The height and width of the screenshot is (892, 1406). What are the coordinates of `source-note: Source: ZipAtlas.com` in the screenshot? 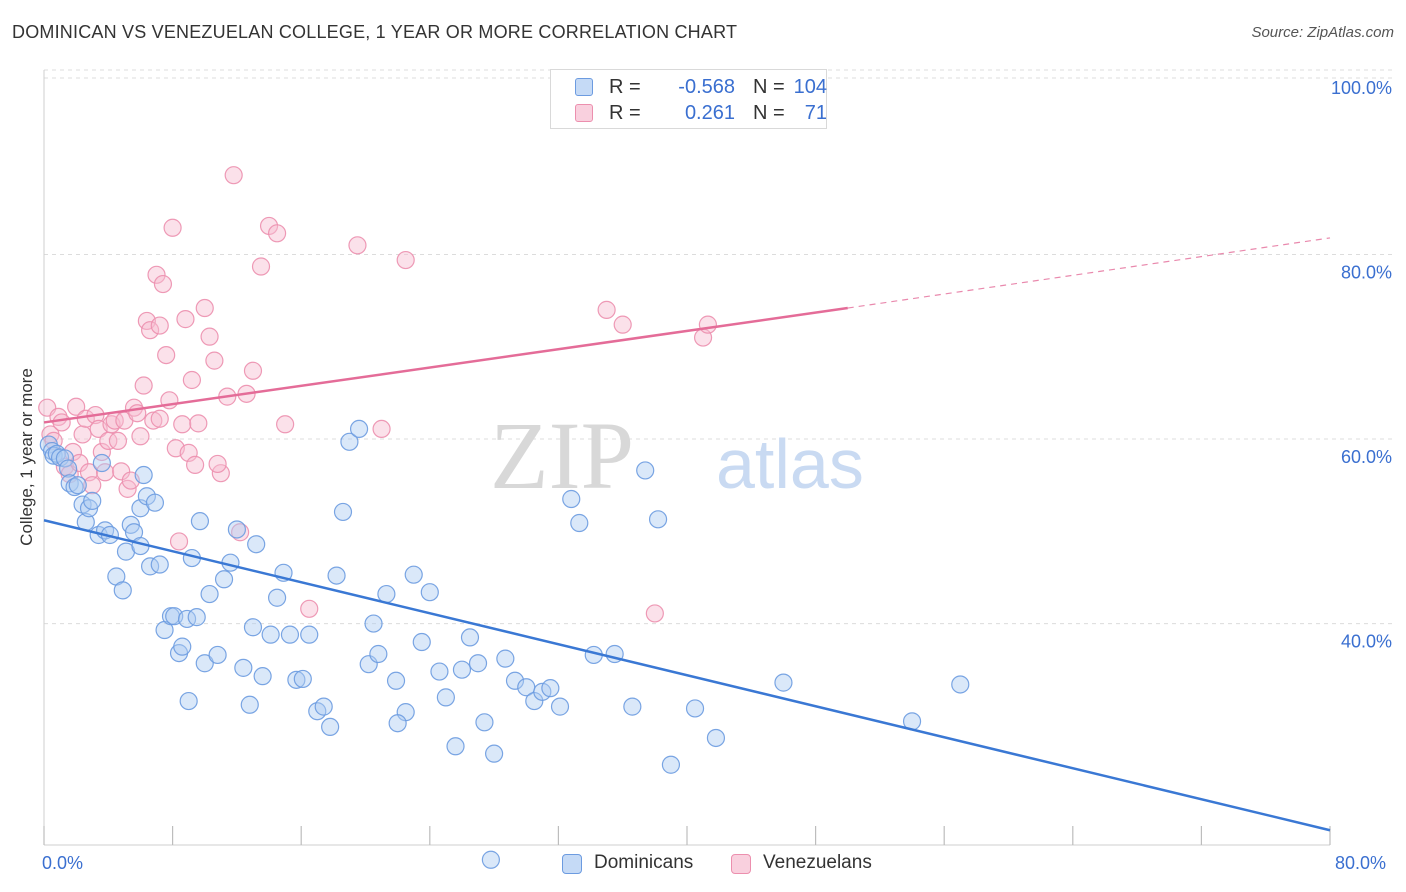 It's located at (1322, 32).